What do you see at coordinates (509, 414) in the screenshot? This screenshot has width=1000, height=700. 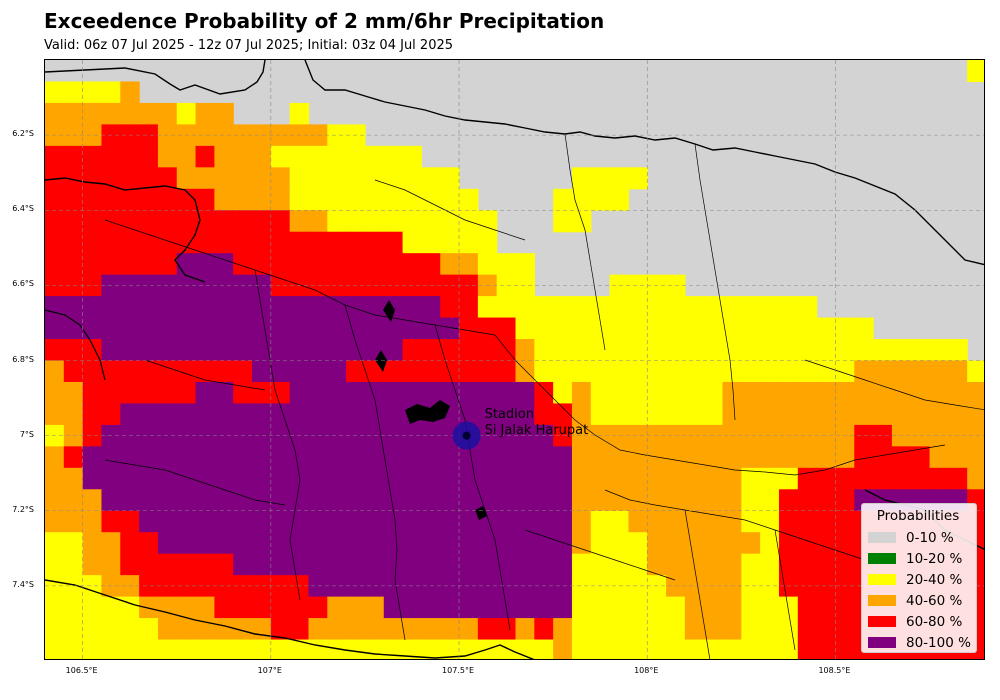 I see `station-label-line1: Stadion` at bounding box center [509, 414].